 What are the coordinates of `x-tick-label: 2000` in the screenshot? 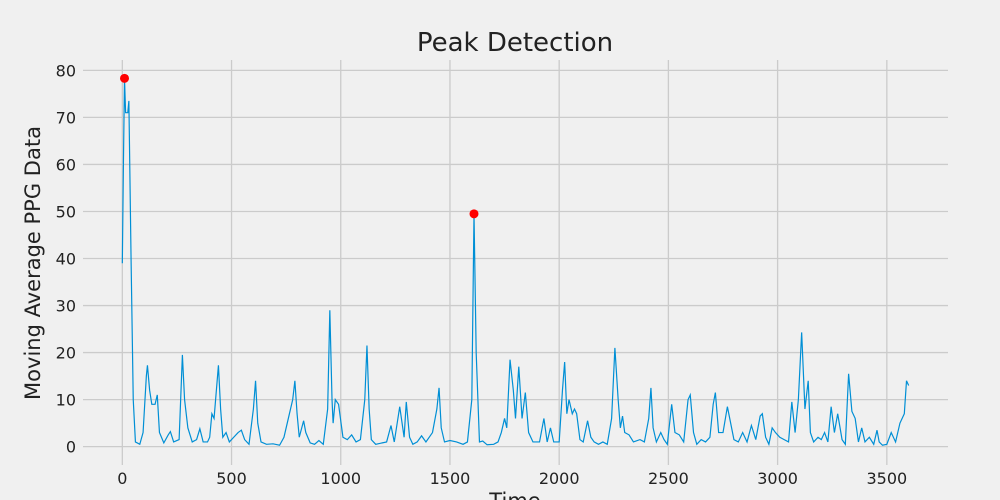 It's located at (559, 478).